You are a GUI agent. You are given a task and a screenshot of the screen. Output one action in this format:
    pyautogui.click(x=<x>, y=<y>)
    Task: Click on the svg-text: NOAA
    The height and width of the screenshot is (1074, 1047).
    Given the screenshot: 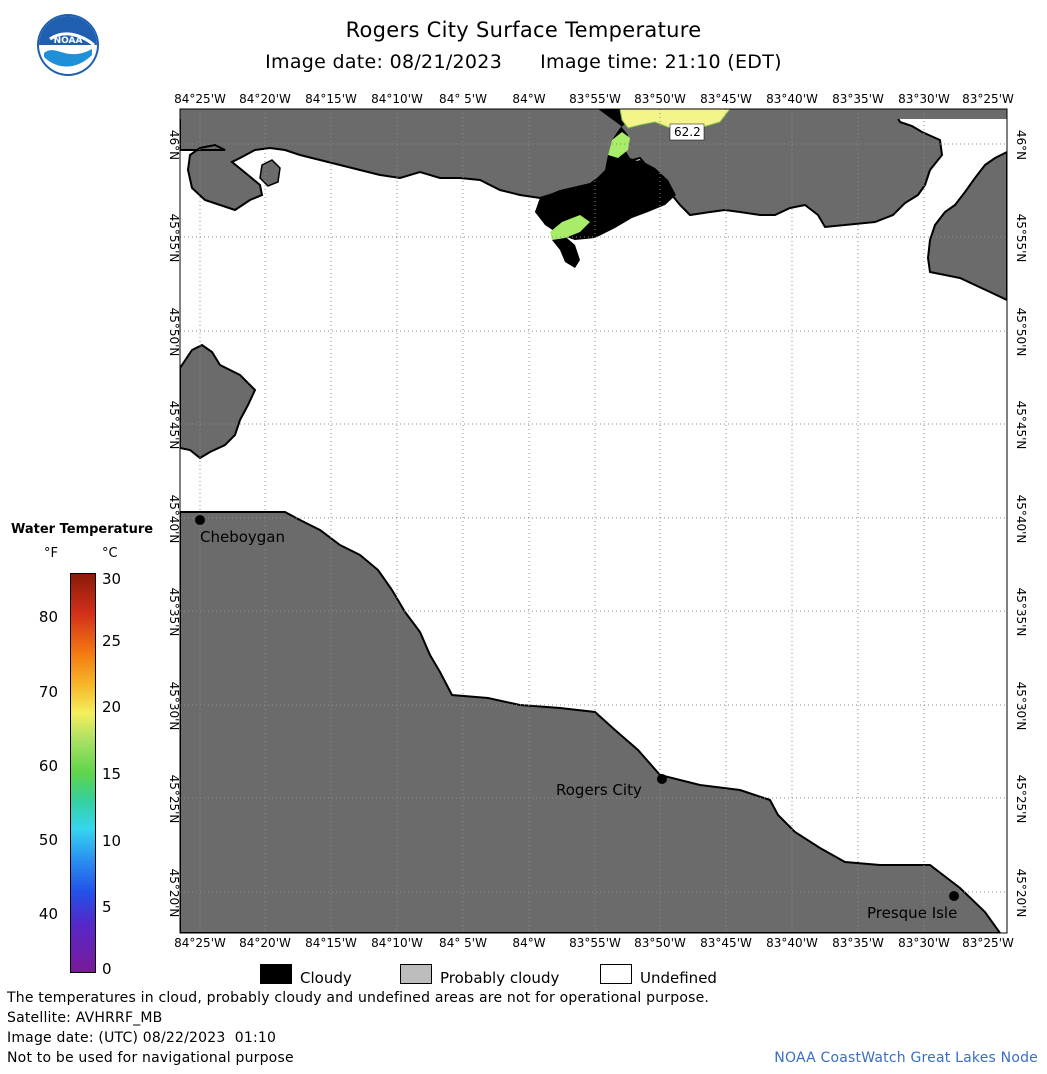 What is the action you would take?
    pyautogui.click(x=68, y=41)
    